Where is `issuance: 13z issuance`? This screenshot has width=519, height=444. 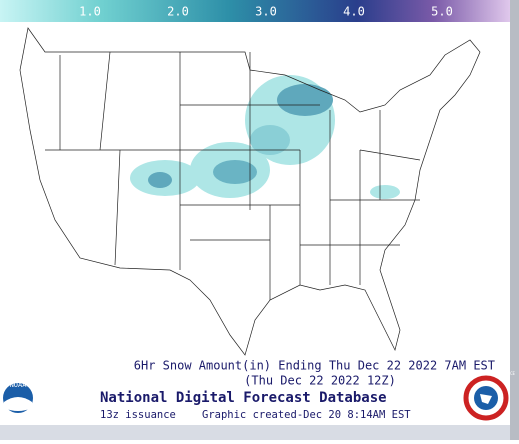 issuance: 13z issuance is located at coordinates (138, 415).